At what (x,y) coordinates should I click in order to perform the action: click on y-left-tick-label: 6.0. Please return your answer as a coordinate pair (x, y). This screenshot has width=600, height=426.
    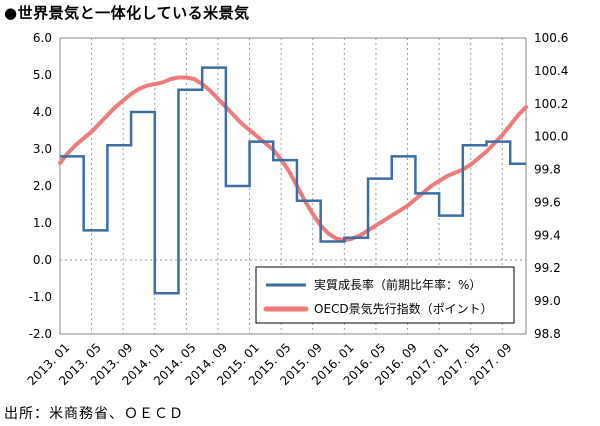
    Looking at the image, I should click on (42, 38).